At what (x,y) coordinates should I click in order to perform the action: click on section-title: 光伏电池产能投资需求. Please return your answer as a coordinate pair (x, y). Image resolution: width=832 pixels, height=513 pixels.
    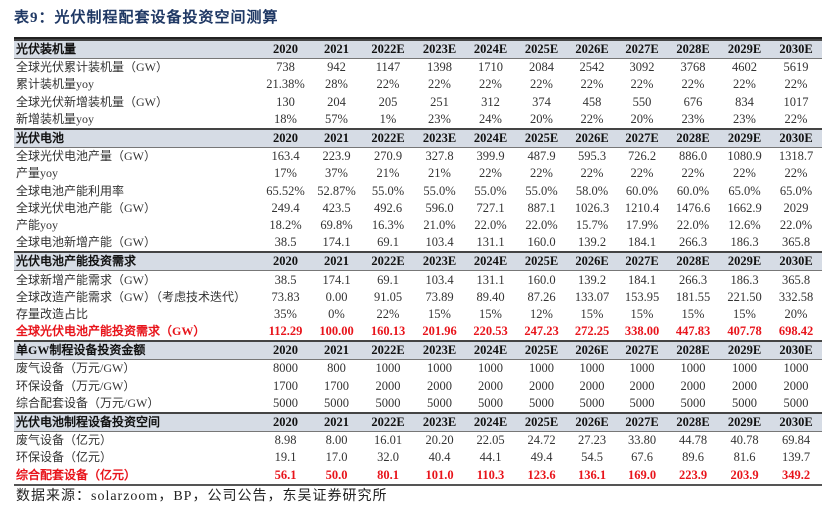
    Looking at the image, I should click on (137, 261).